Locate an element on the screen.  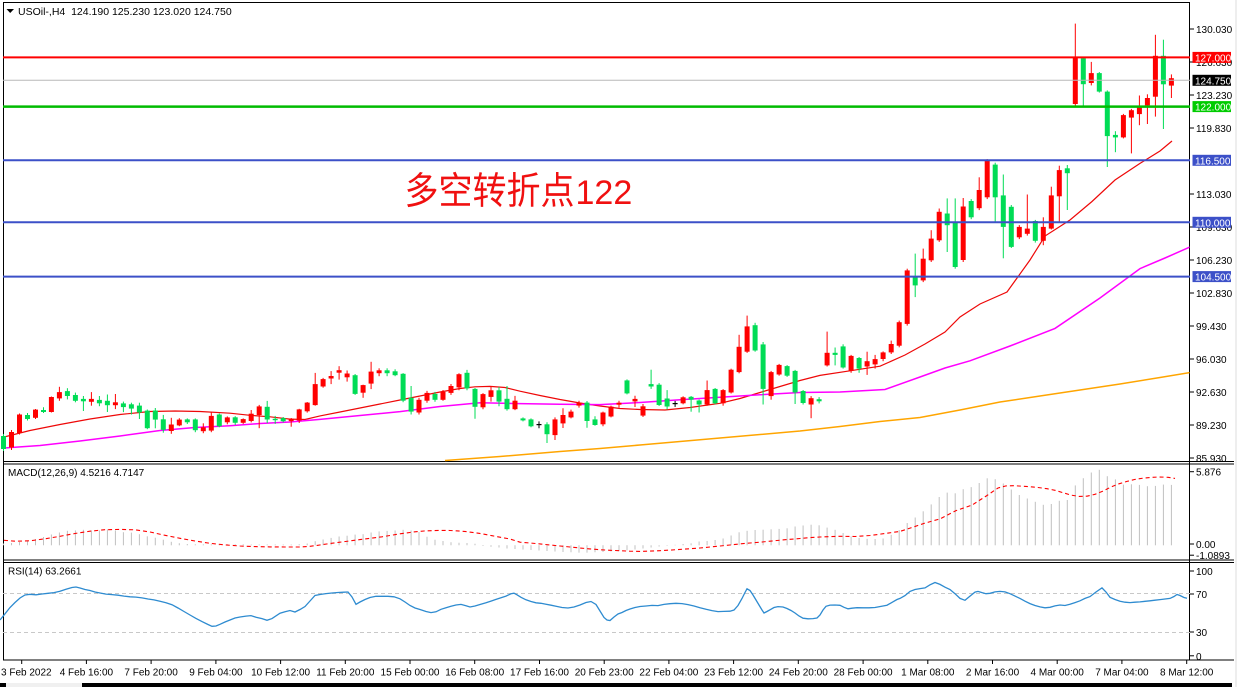
svg-text: 96.030 is located at coordinates (1211, 360).